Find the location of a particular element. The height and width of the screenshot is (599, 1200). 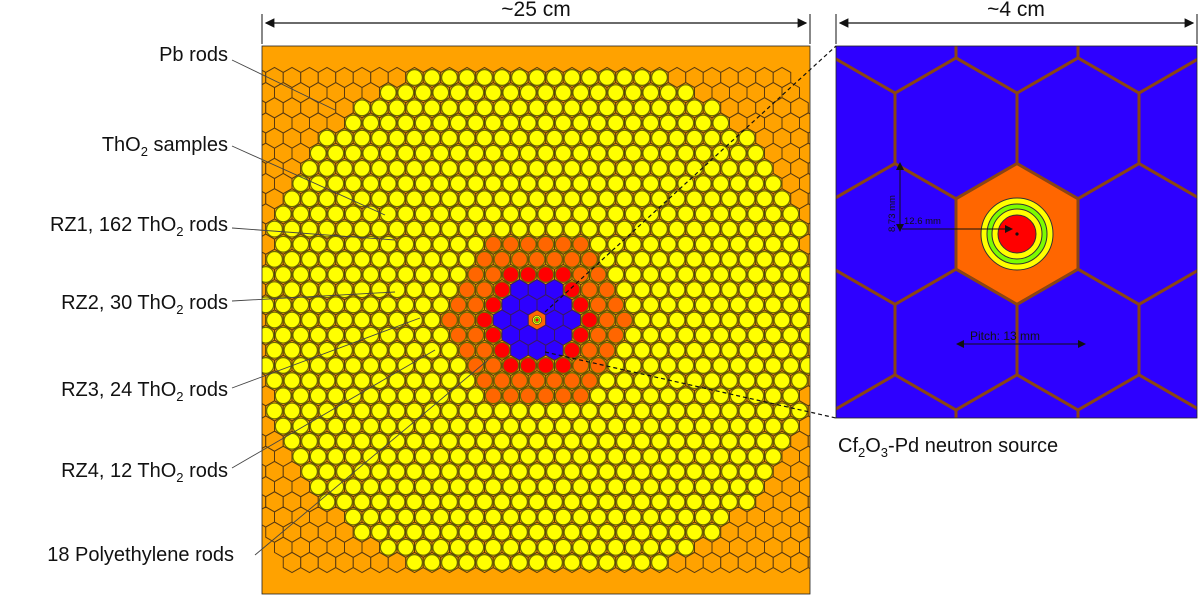

core-dimension-label: ~25 cm is located at coordinates (535, 10).